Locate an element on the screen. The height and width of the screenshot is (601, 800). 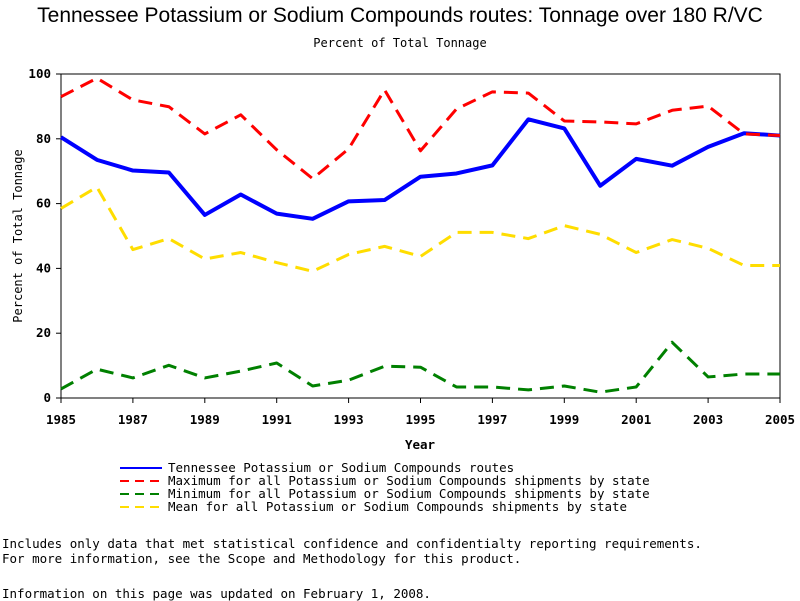
y-axis: 0 20 40 60 80 100 is located at coordinates (44, 235).